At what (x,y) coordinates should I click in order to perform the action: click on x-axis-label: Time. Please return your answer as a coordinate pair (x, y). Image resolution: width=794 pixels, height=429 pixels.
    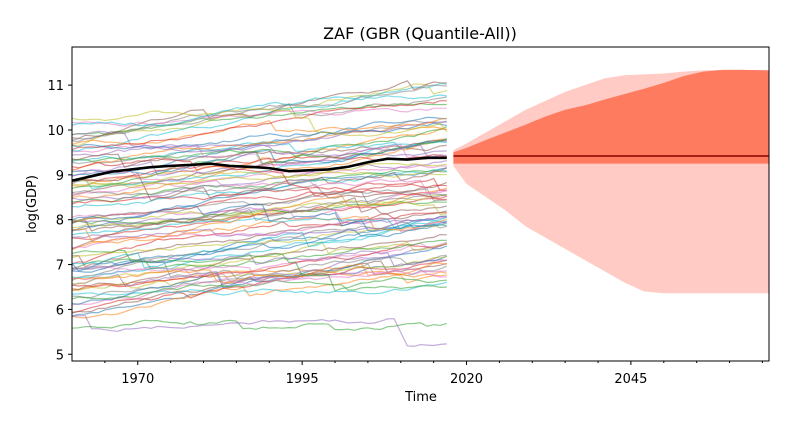
    Looking at the image, I should click on (420, 397).